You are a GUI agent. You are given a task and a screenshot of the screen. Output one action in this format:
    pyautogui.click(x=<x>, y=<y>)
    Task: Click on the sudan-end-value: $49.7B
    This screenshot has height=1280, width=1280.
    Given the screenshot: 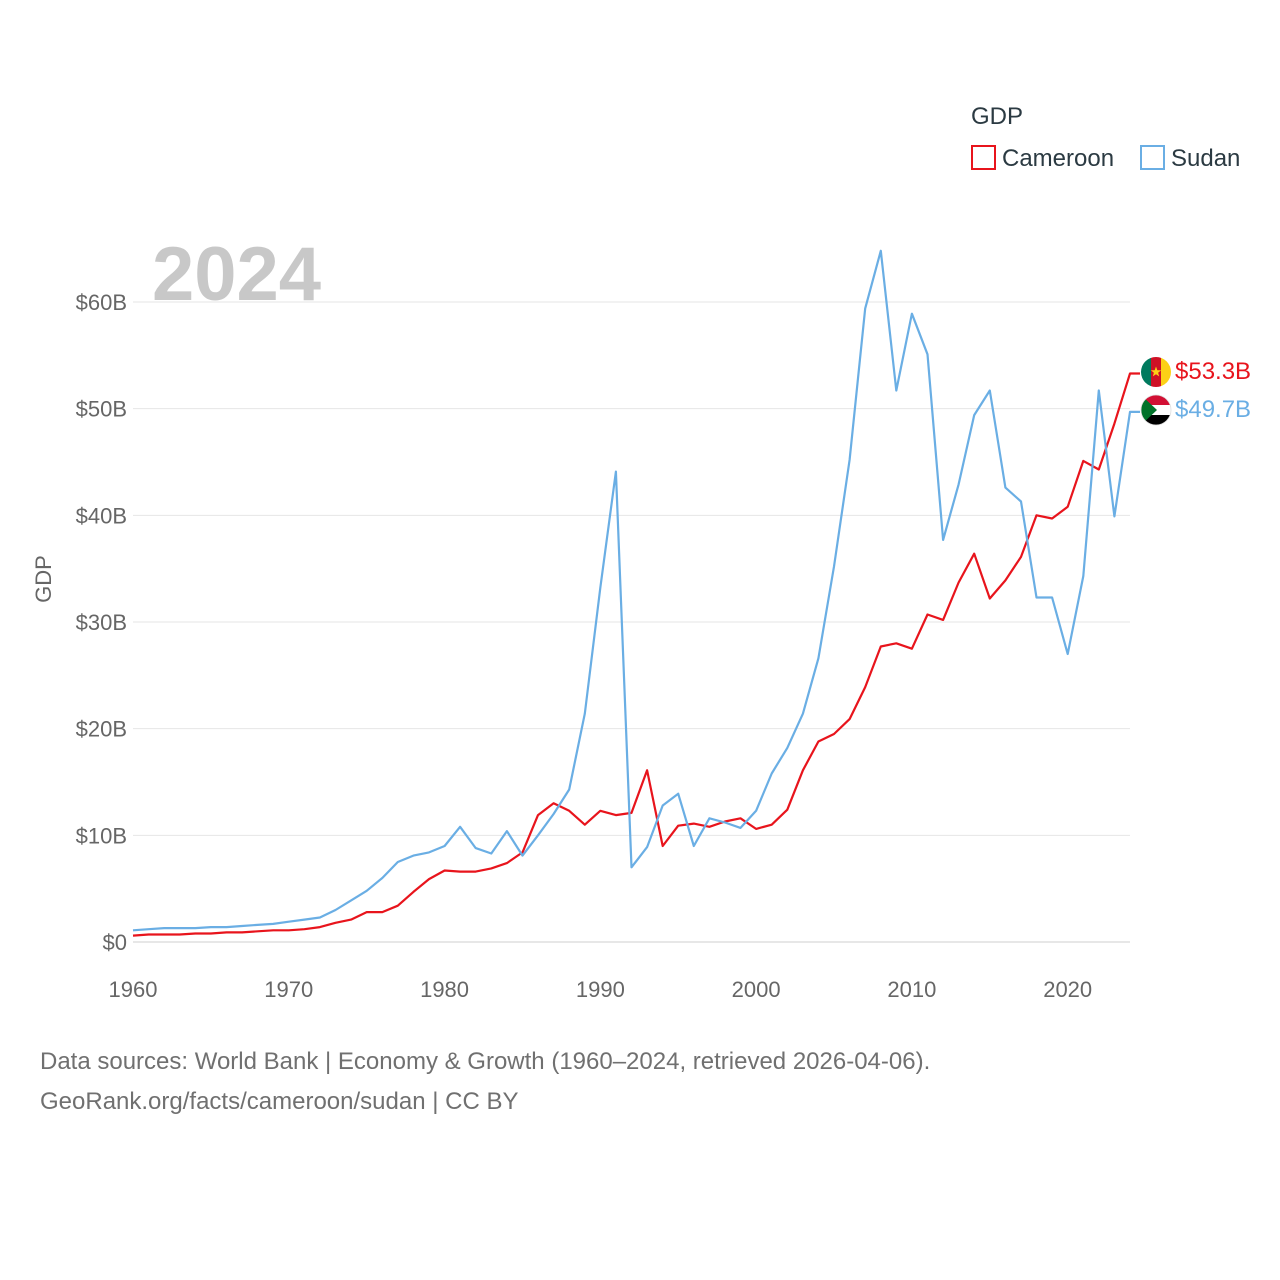 What is the action you would take?
    pyautogui.click(x=1213, y=409)
    